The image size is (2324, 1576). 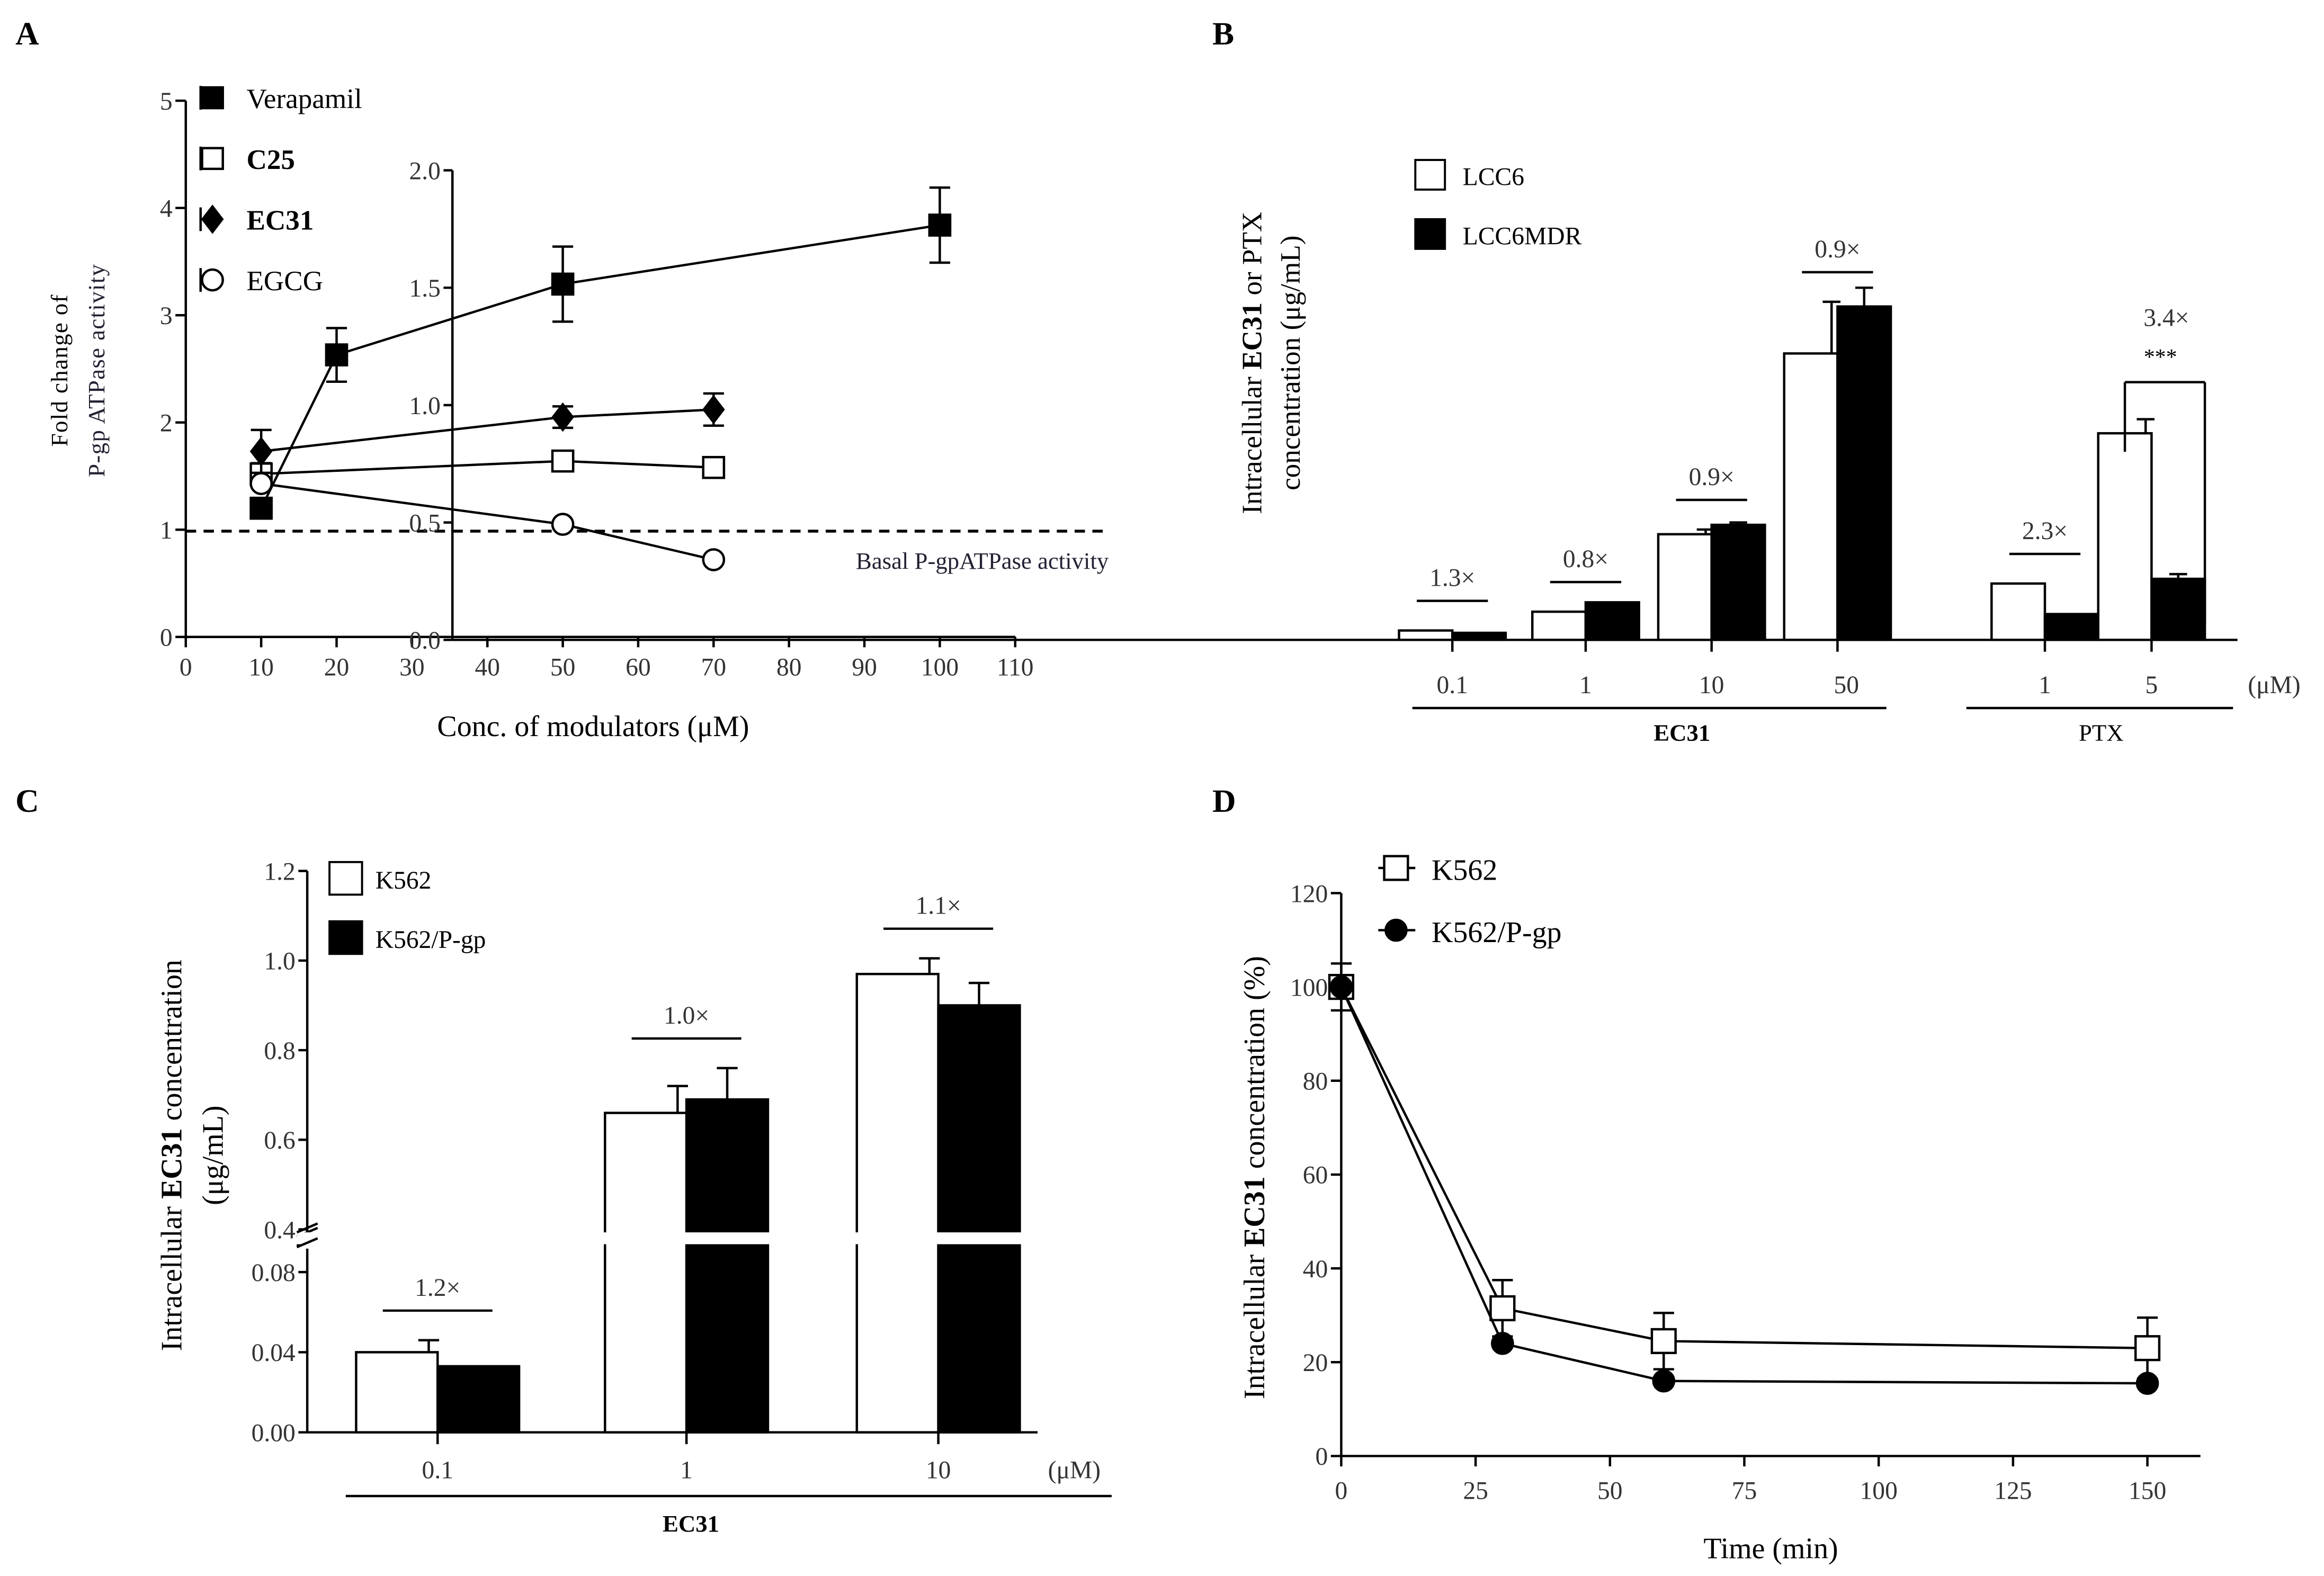 I want to click on panel-label-B: B, so click(x=1223, y=34).